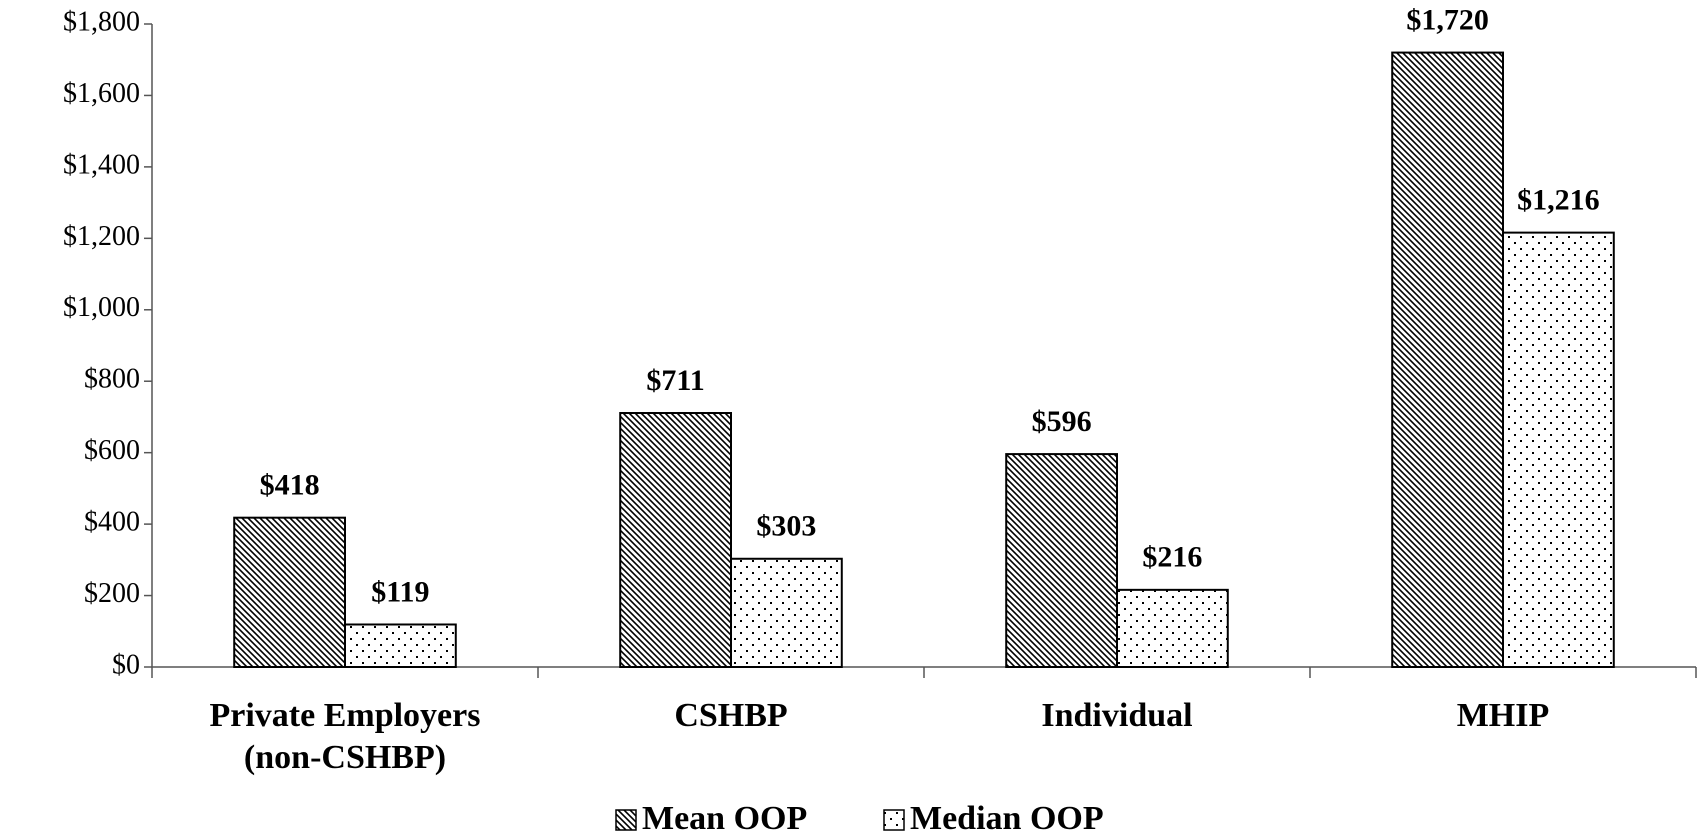 This screenshot has width=1700, height=838. I want to click on x-tick-label: CSHBP, so click(731, 715).